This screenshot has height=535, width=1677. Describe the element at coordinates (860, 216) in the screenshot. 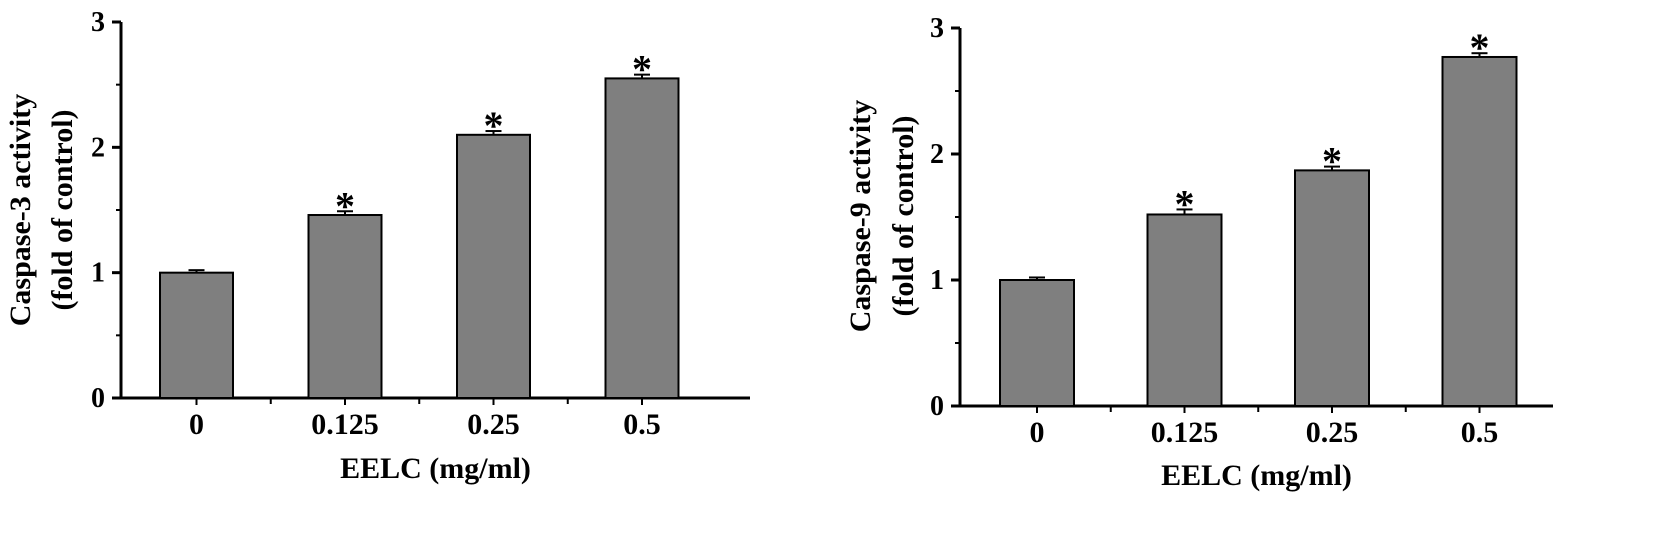

I see `y-axis-title: Caspase-9 activity` at that location.